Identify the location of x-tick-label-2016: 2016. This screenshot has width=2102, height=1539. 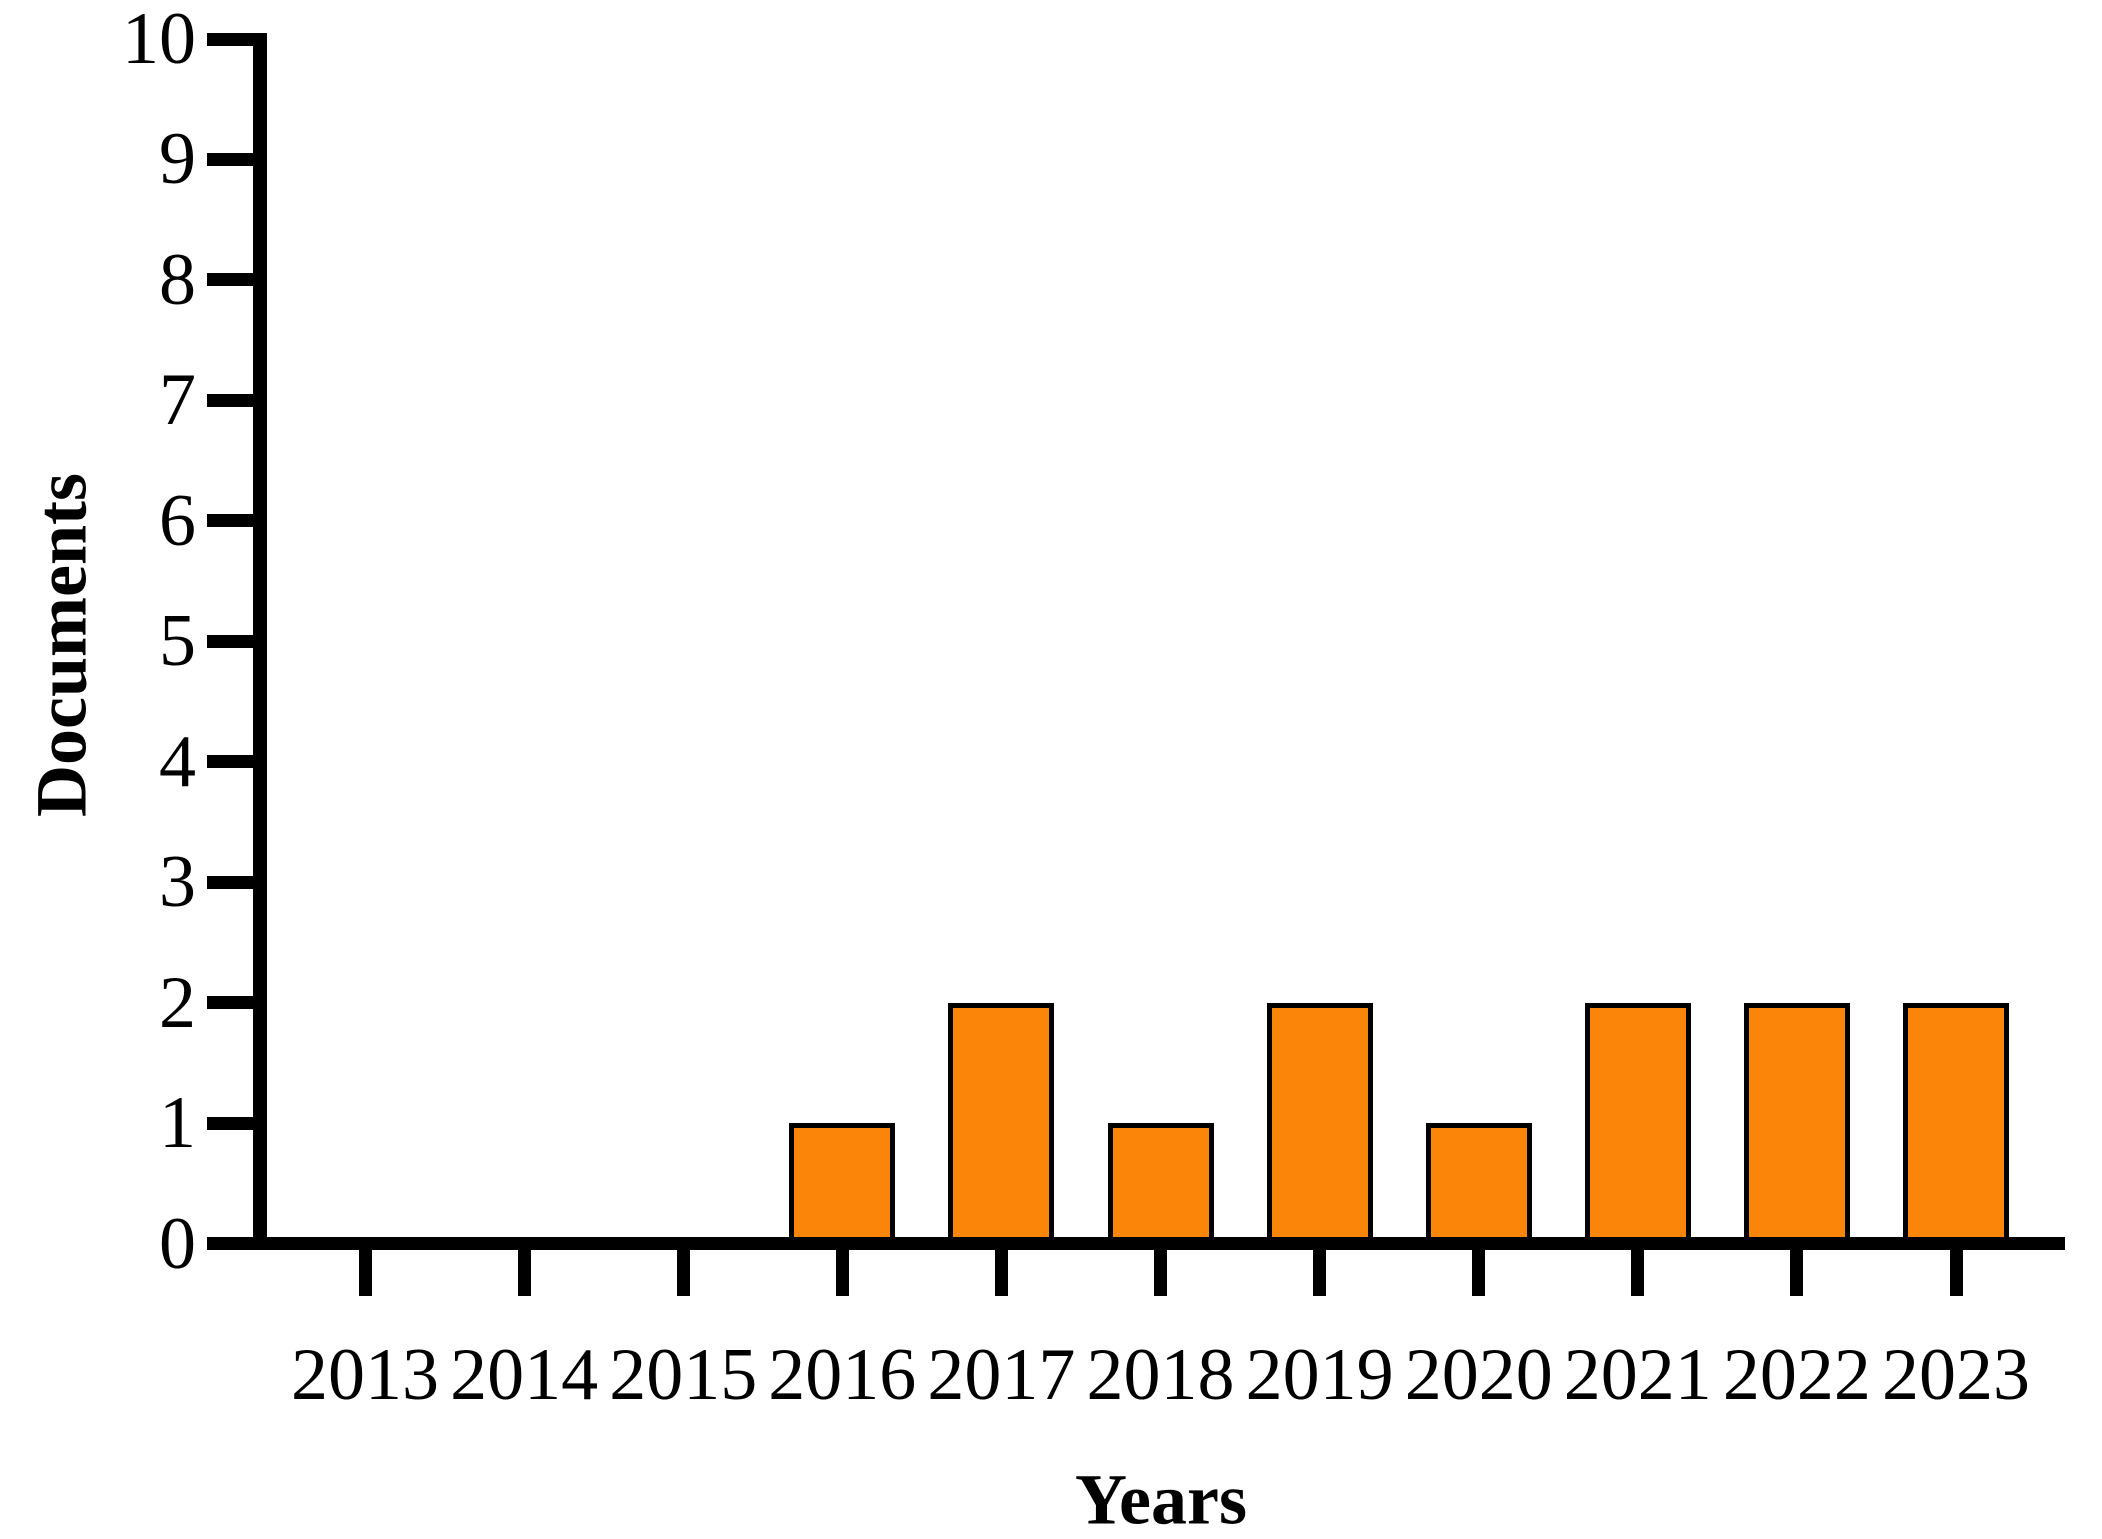
(842, 1375).